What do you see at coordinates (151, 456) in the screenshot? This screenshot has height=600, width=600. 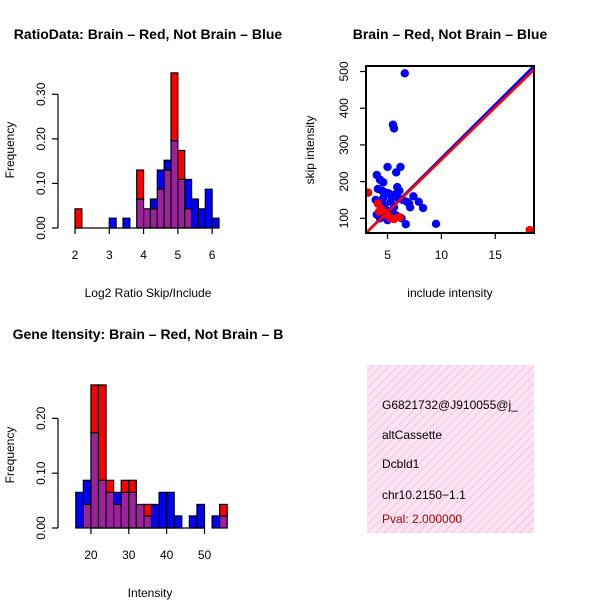 I see `intensity-histogram-bars` at bounding box center [151, 456].